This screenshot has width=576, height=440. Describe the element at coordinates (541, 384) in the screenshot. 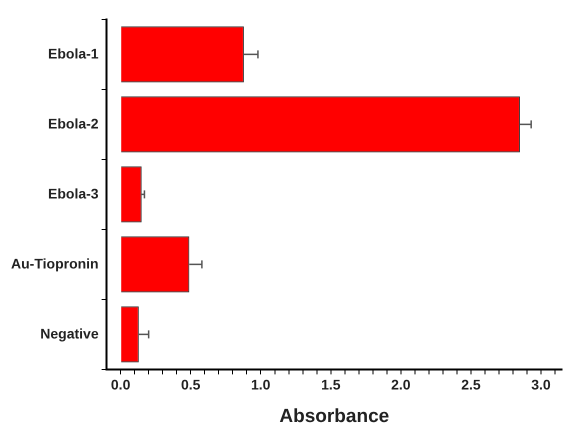

I see `x-tick-label: 3.0` at that location.